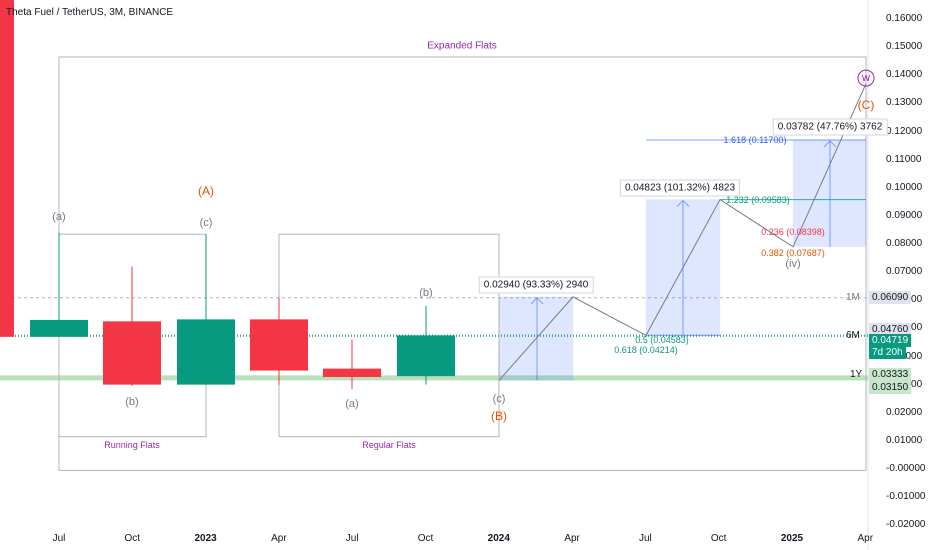  What do you see at coordinates (856, 375) in the screenshot?
I see `side-tag-1y: 1Y` at bounding box center [856, 375].